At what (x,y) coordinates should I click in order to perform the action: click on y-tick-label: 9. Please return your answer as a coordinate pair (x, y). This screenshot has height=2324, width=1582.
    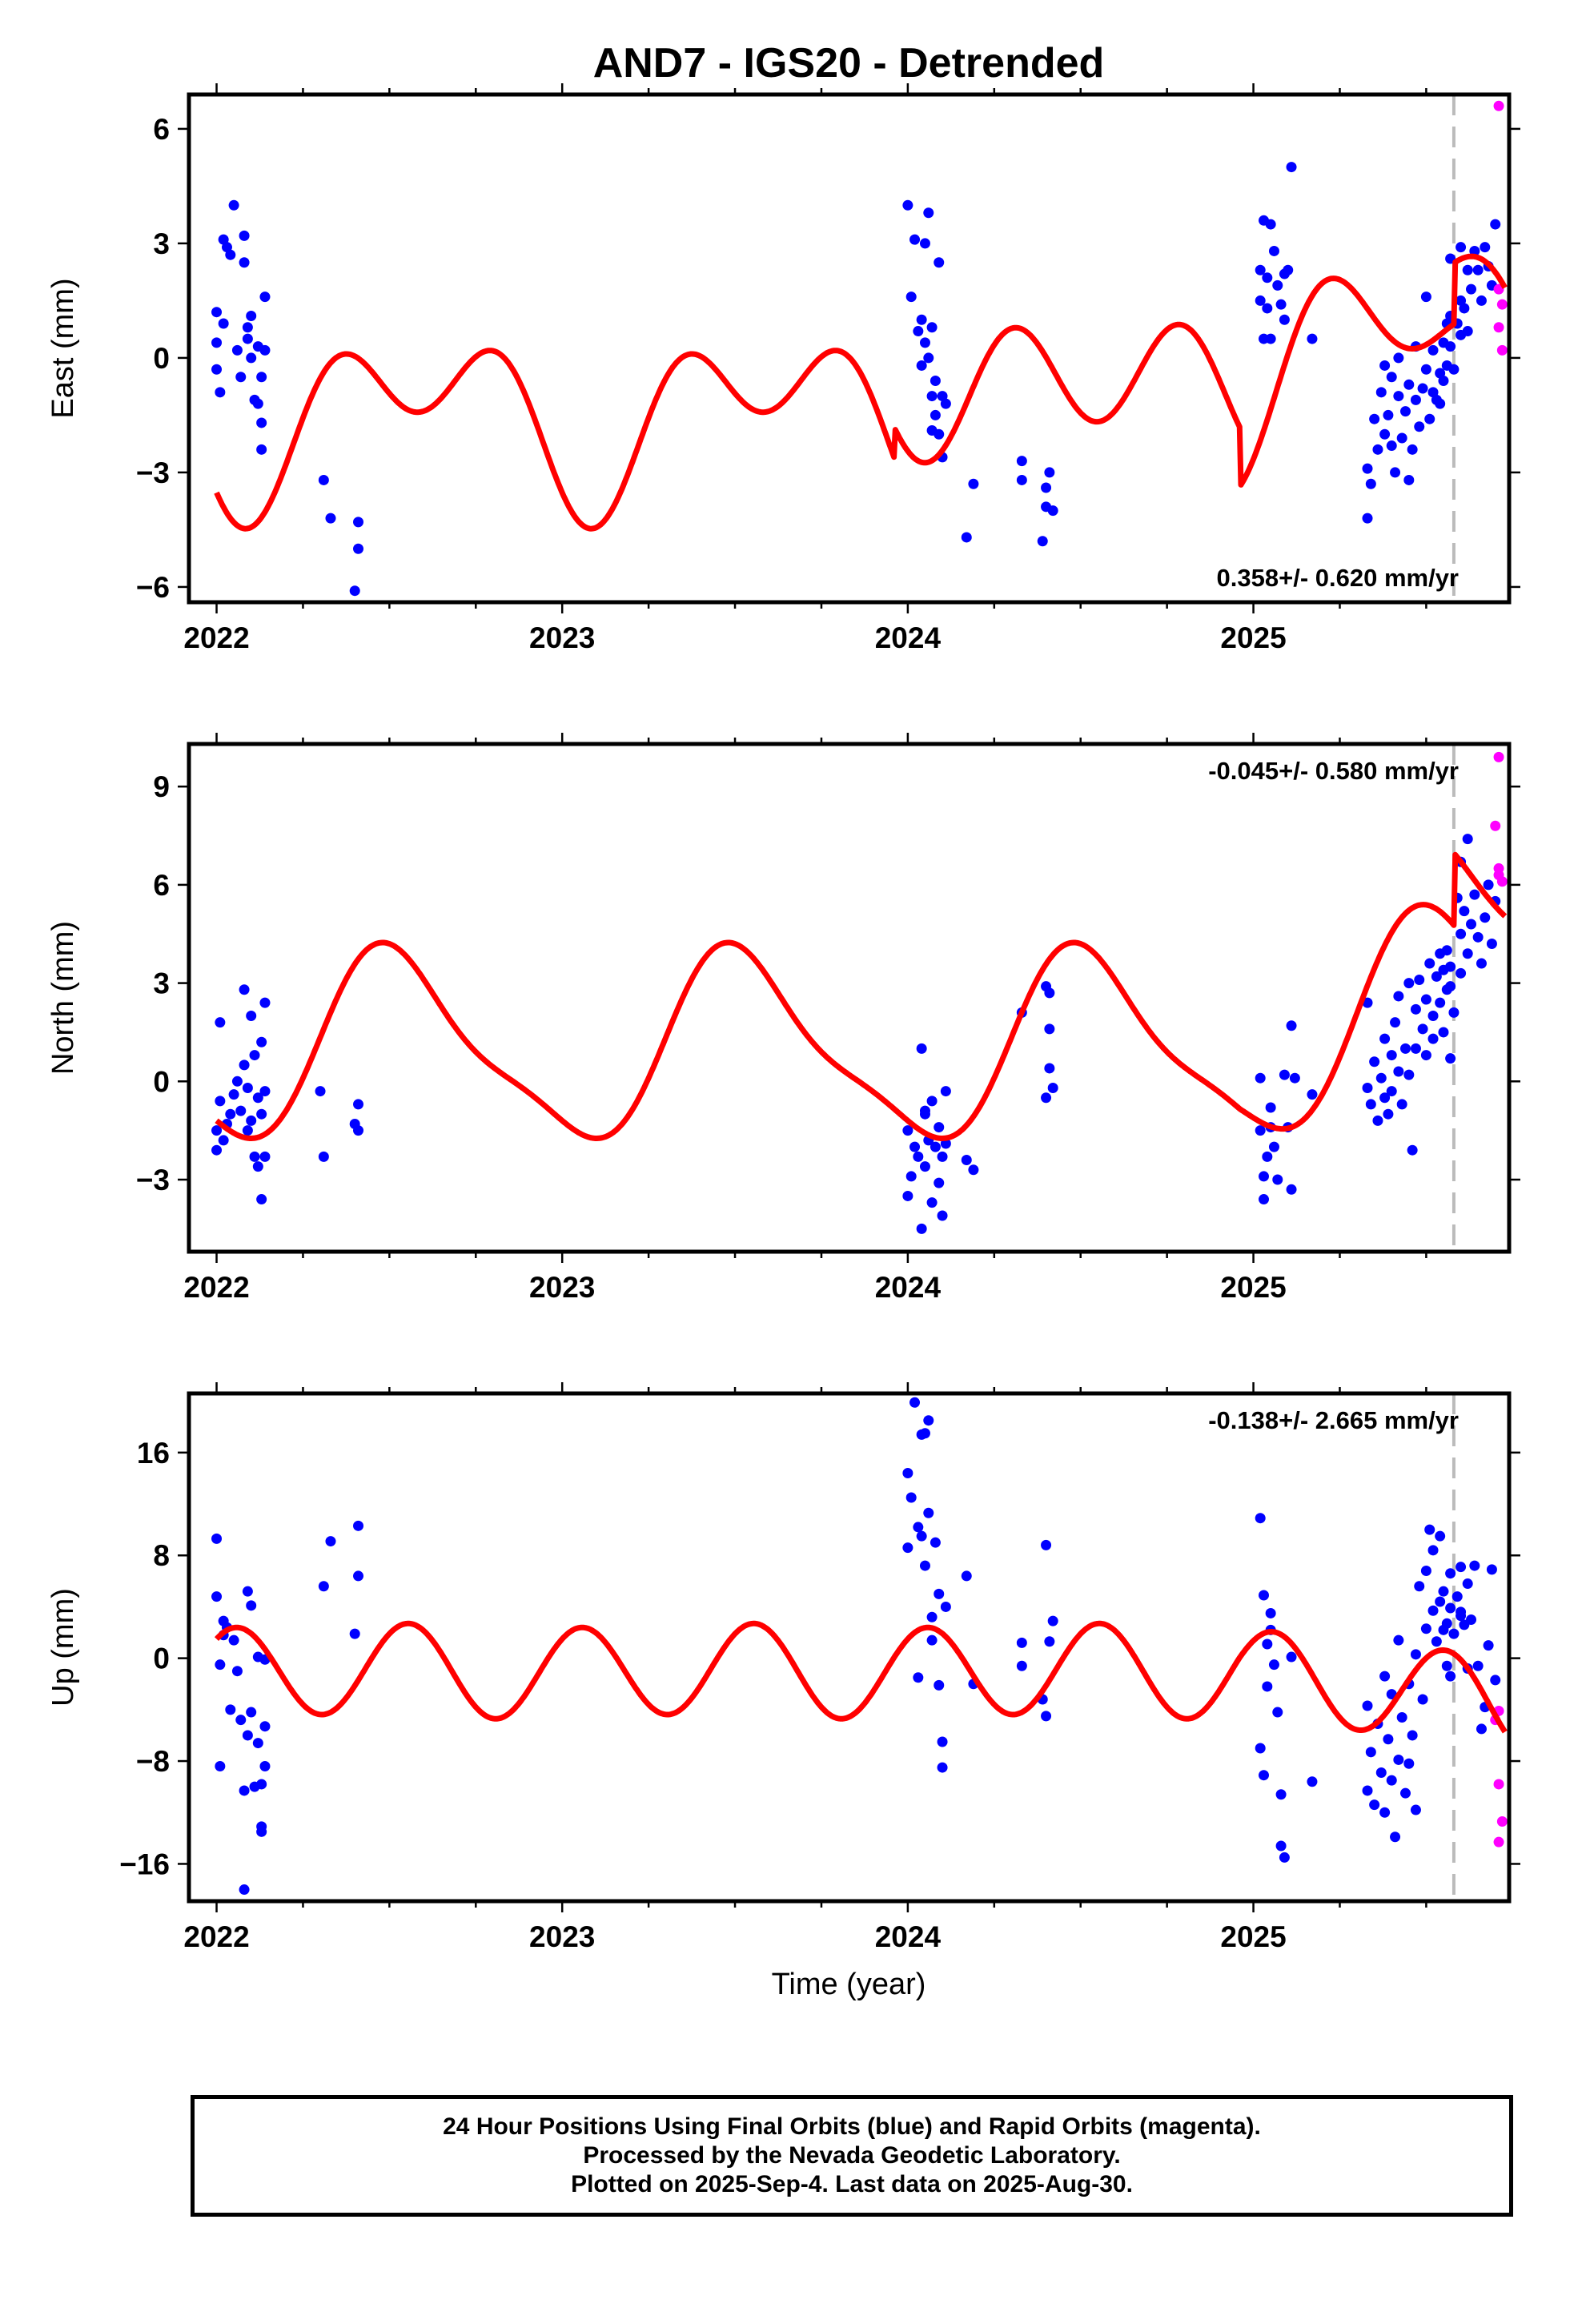
    Looking at the image, I should click on (161, 786).